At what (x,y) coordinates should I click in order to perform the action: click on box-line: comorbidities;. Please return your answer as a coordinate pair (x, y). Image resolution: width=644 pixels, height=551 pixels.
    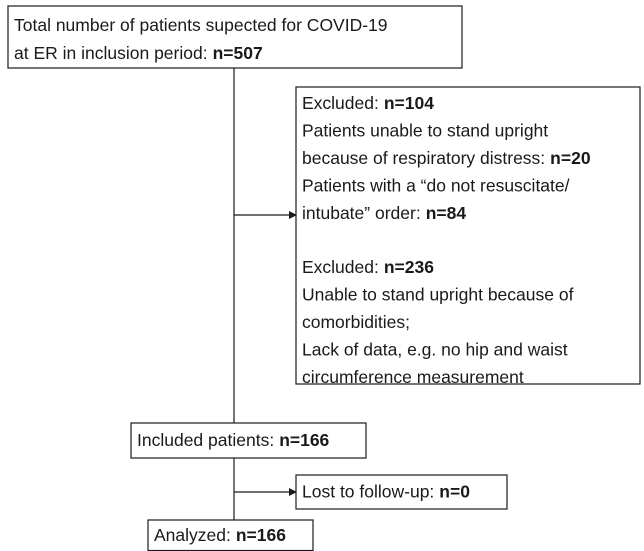
    Looking at the image, I should click on (356, 322).